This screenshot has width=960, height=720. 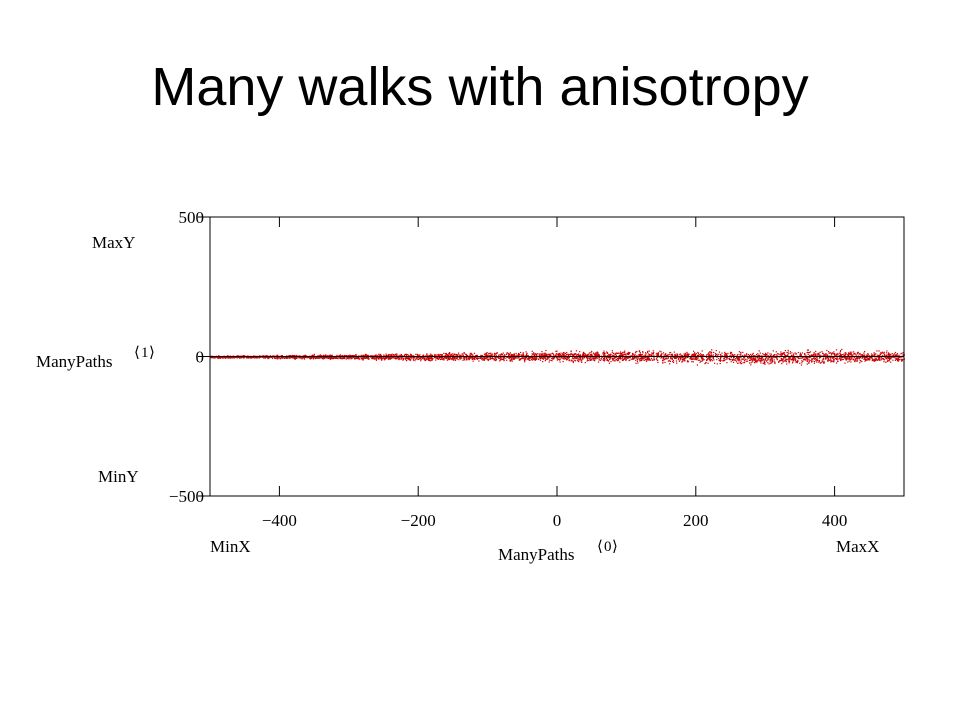 What do you see at coordinates (118, 476) in the screenshot?
I see `y-axis-min-label: MinY` at bounding box center [118, 476].